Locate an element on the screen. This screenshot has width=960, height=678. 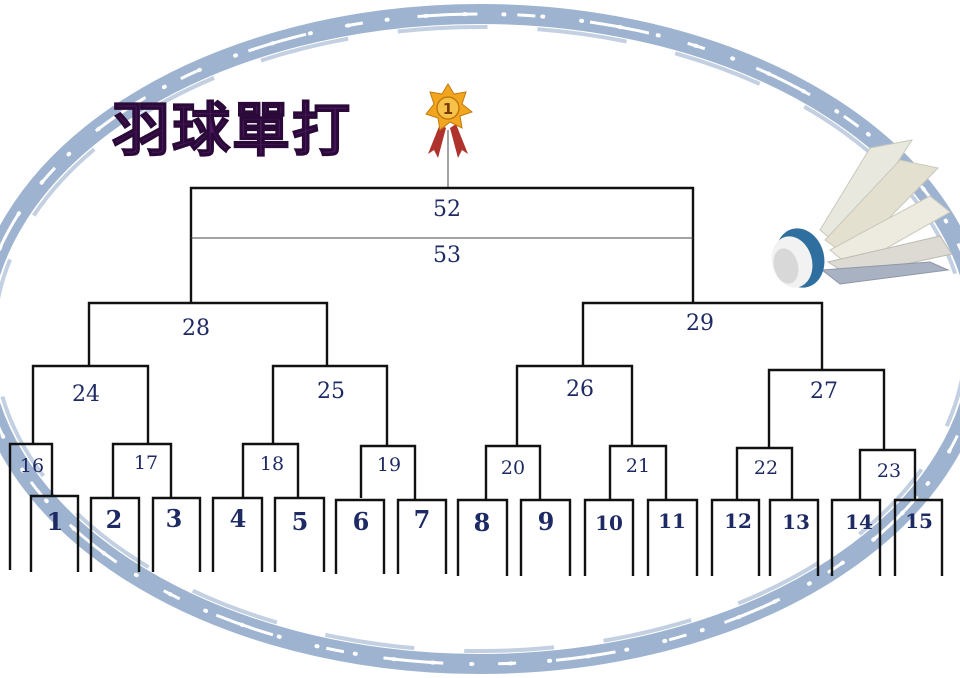
player-slot: 7 is located at coordinates (422, 519).